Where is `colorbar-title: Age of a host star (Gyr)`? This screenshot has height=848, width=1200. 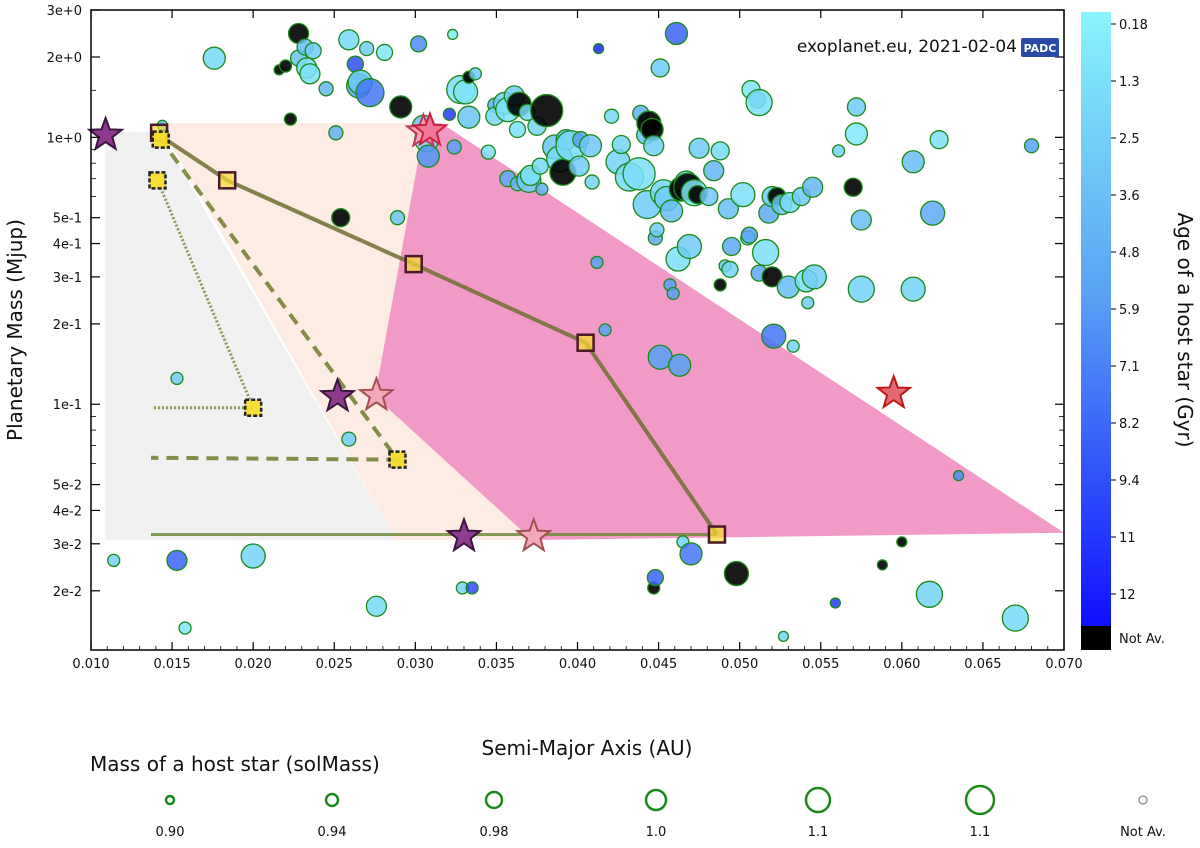
colorbar-title: Age of a host star (Gyr) is located at coordinates (1185, 329).